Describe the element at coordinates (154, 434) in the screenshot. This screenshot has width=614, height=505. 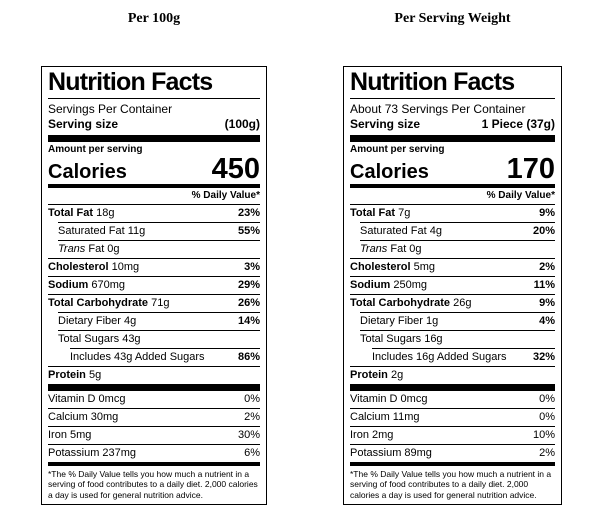
I see `vitamin-row-iron: Iron 5mg 30%` at that location.